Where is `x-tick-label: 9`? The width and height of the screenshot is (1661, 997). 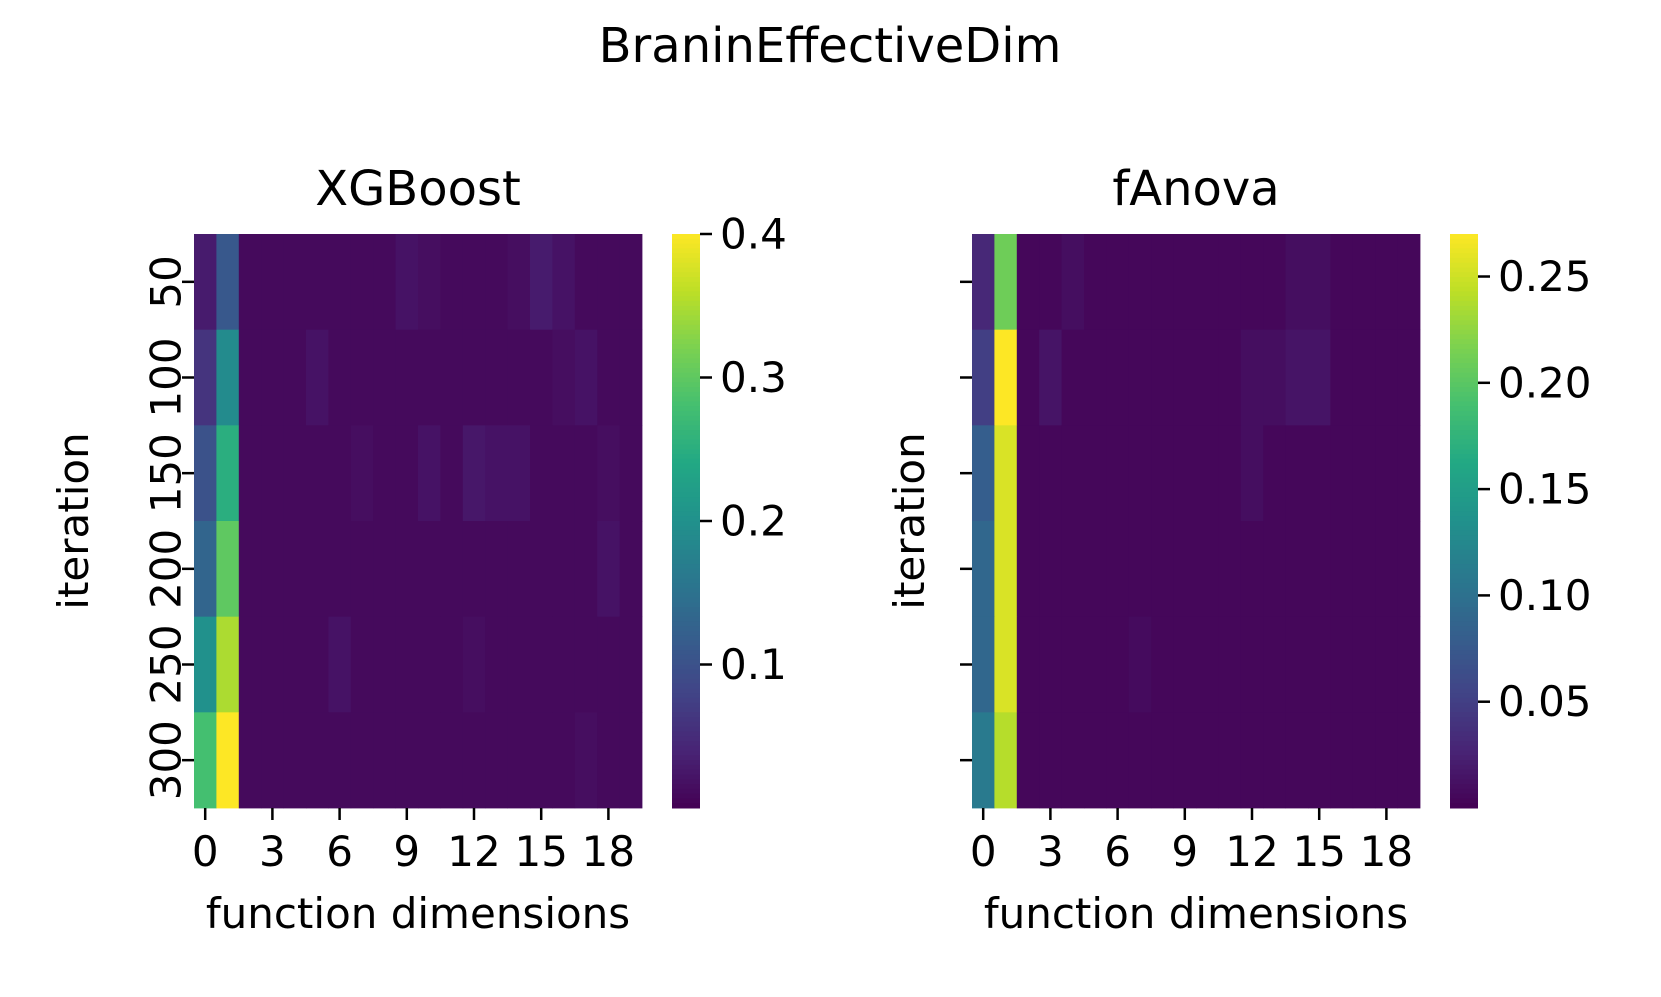
x-tick-label: 9 is located at coordinates (406, 851).